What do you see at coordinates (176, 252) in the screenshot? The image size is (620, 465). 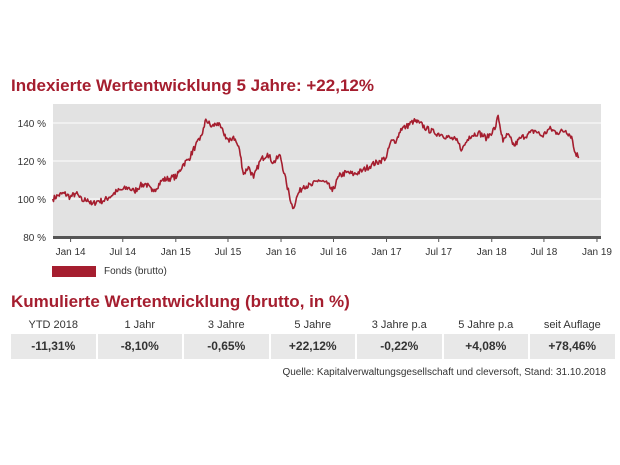 I see `x-tick-label: Jan 15` at bounding box center [176, 252].